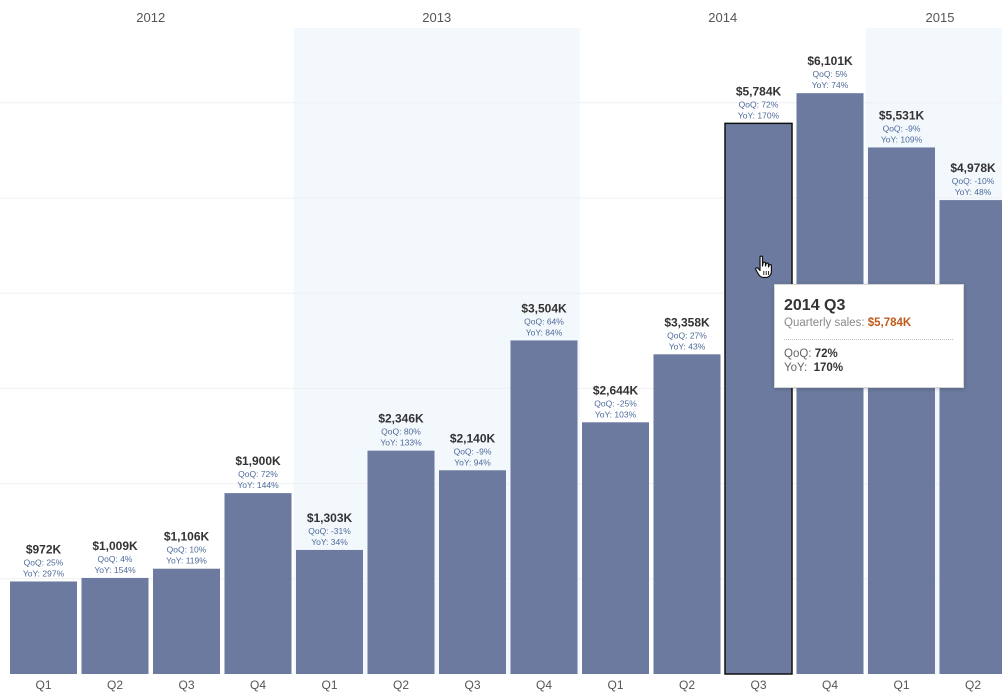 The image size is (1002, 692). I want to click on qoq-label: QoQ: 25%, so click(44, 562).